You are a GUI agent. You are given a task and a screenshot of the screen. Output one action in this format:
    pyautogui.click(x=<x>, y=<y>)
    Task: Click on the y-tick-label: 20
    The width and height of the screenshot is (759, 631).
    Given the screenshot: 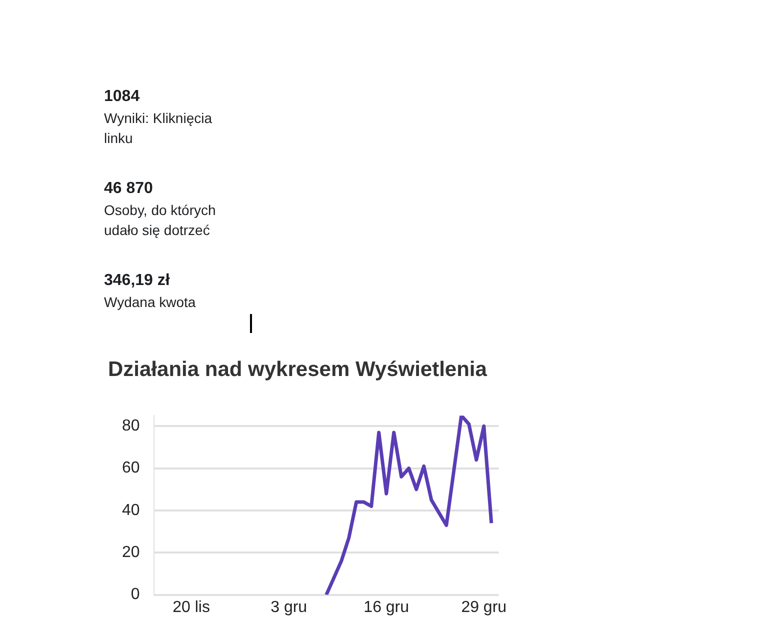 What is the action you would take?
    pyautogui.click(x=131, y=553)
    